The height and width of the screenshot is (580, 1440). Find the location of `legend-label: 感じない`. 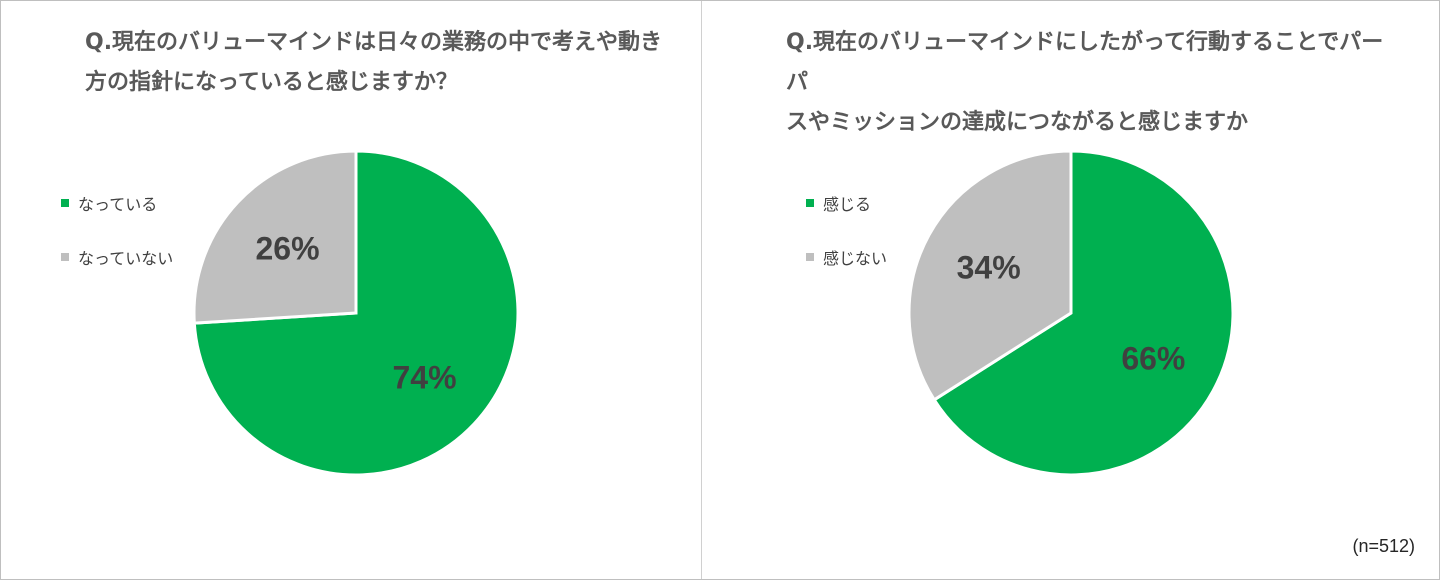

legend-label: 感じない is located at coordinates (855, 258).